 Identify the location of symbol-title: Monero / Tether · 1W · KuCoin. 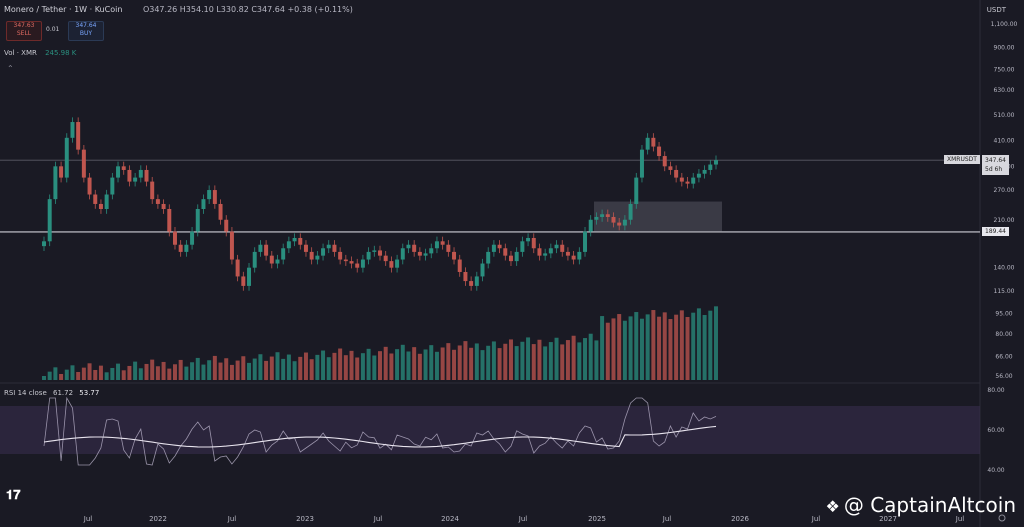
(63, 9).